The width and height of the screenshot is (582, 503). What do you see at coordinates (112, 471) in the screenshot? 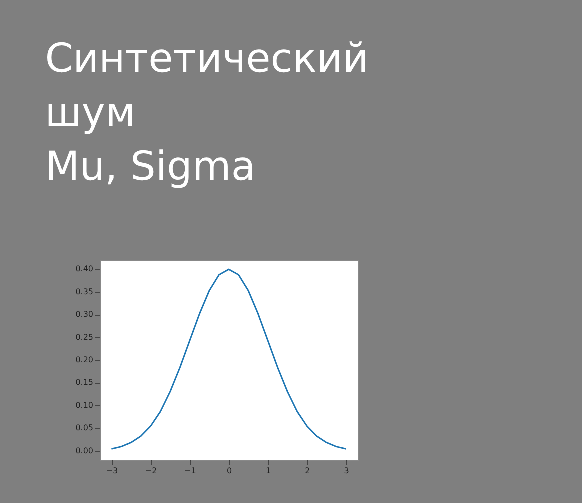
I see `x-tick-label: −3` at bounding box center [112, 471].